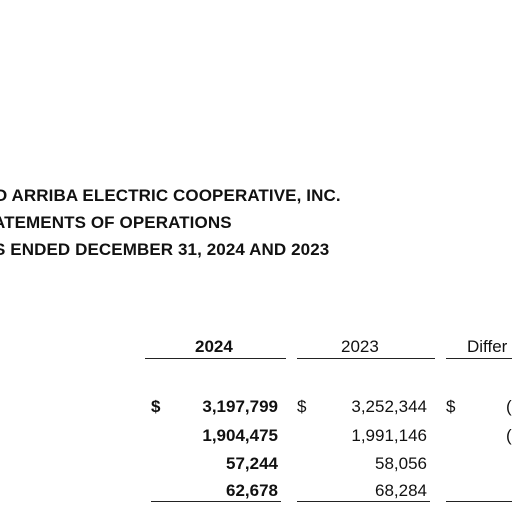 The height and width of the screenshot is (512, 512). What do you see at coordinates (451, 406) in the screenshot?
I see `dollar-sign-difference: $` at bounding box center [451, 406].